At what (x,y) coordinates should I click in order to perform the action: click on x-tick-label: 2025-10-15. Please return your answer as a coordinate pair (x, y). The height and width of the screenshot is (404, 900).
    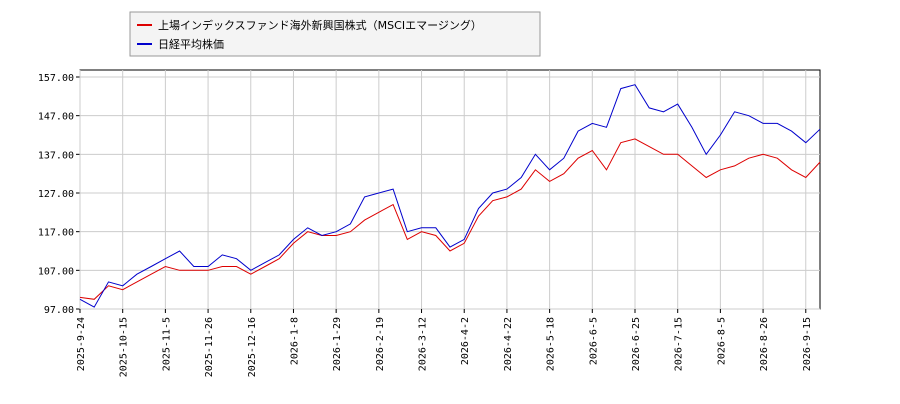
    Looking at the image, I should click on (124, 347).